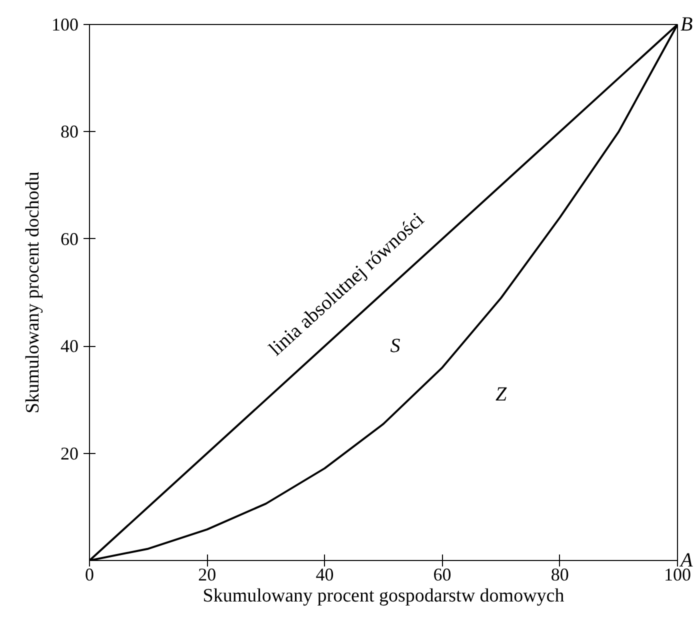 This screenshot has width=698, height=623. Describe the element at coordinates (69, 346) in the screenshot. I see `y-tick-label: 40` at that location.